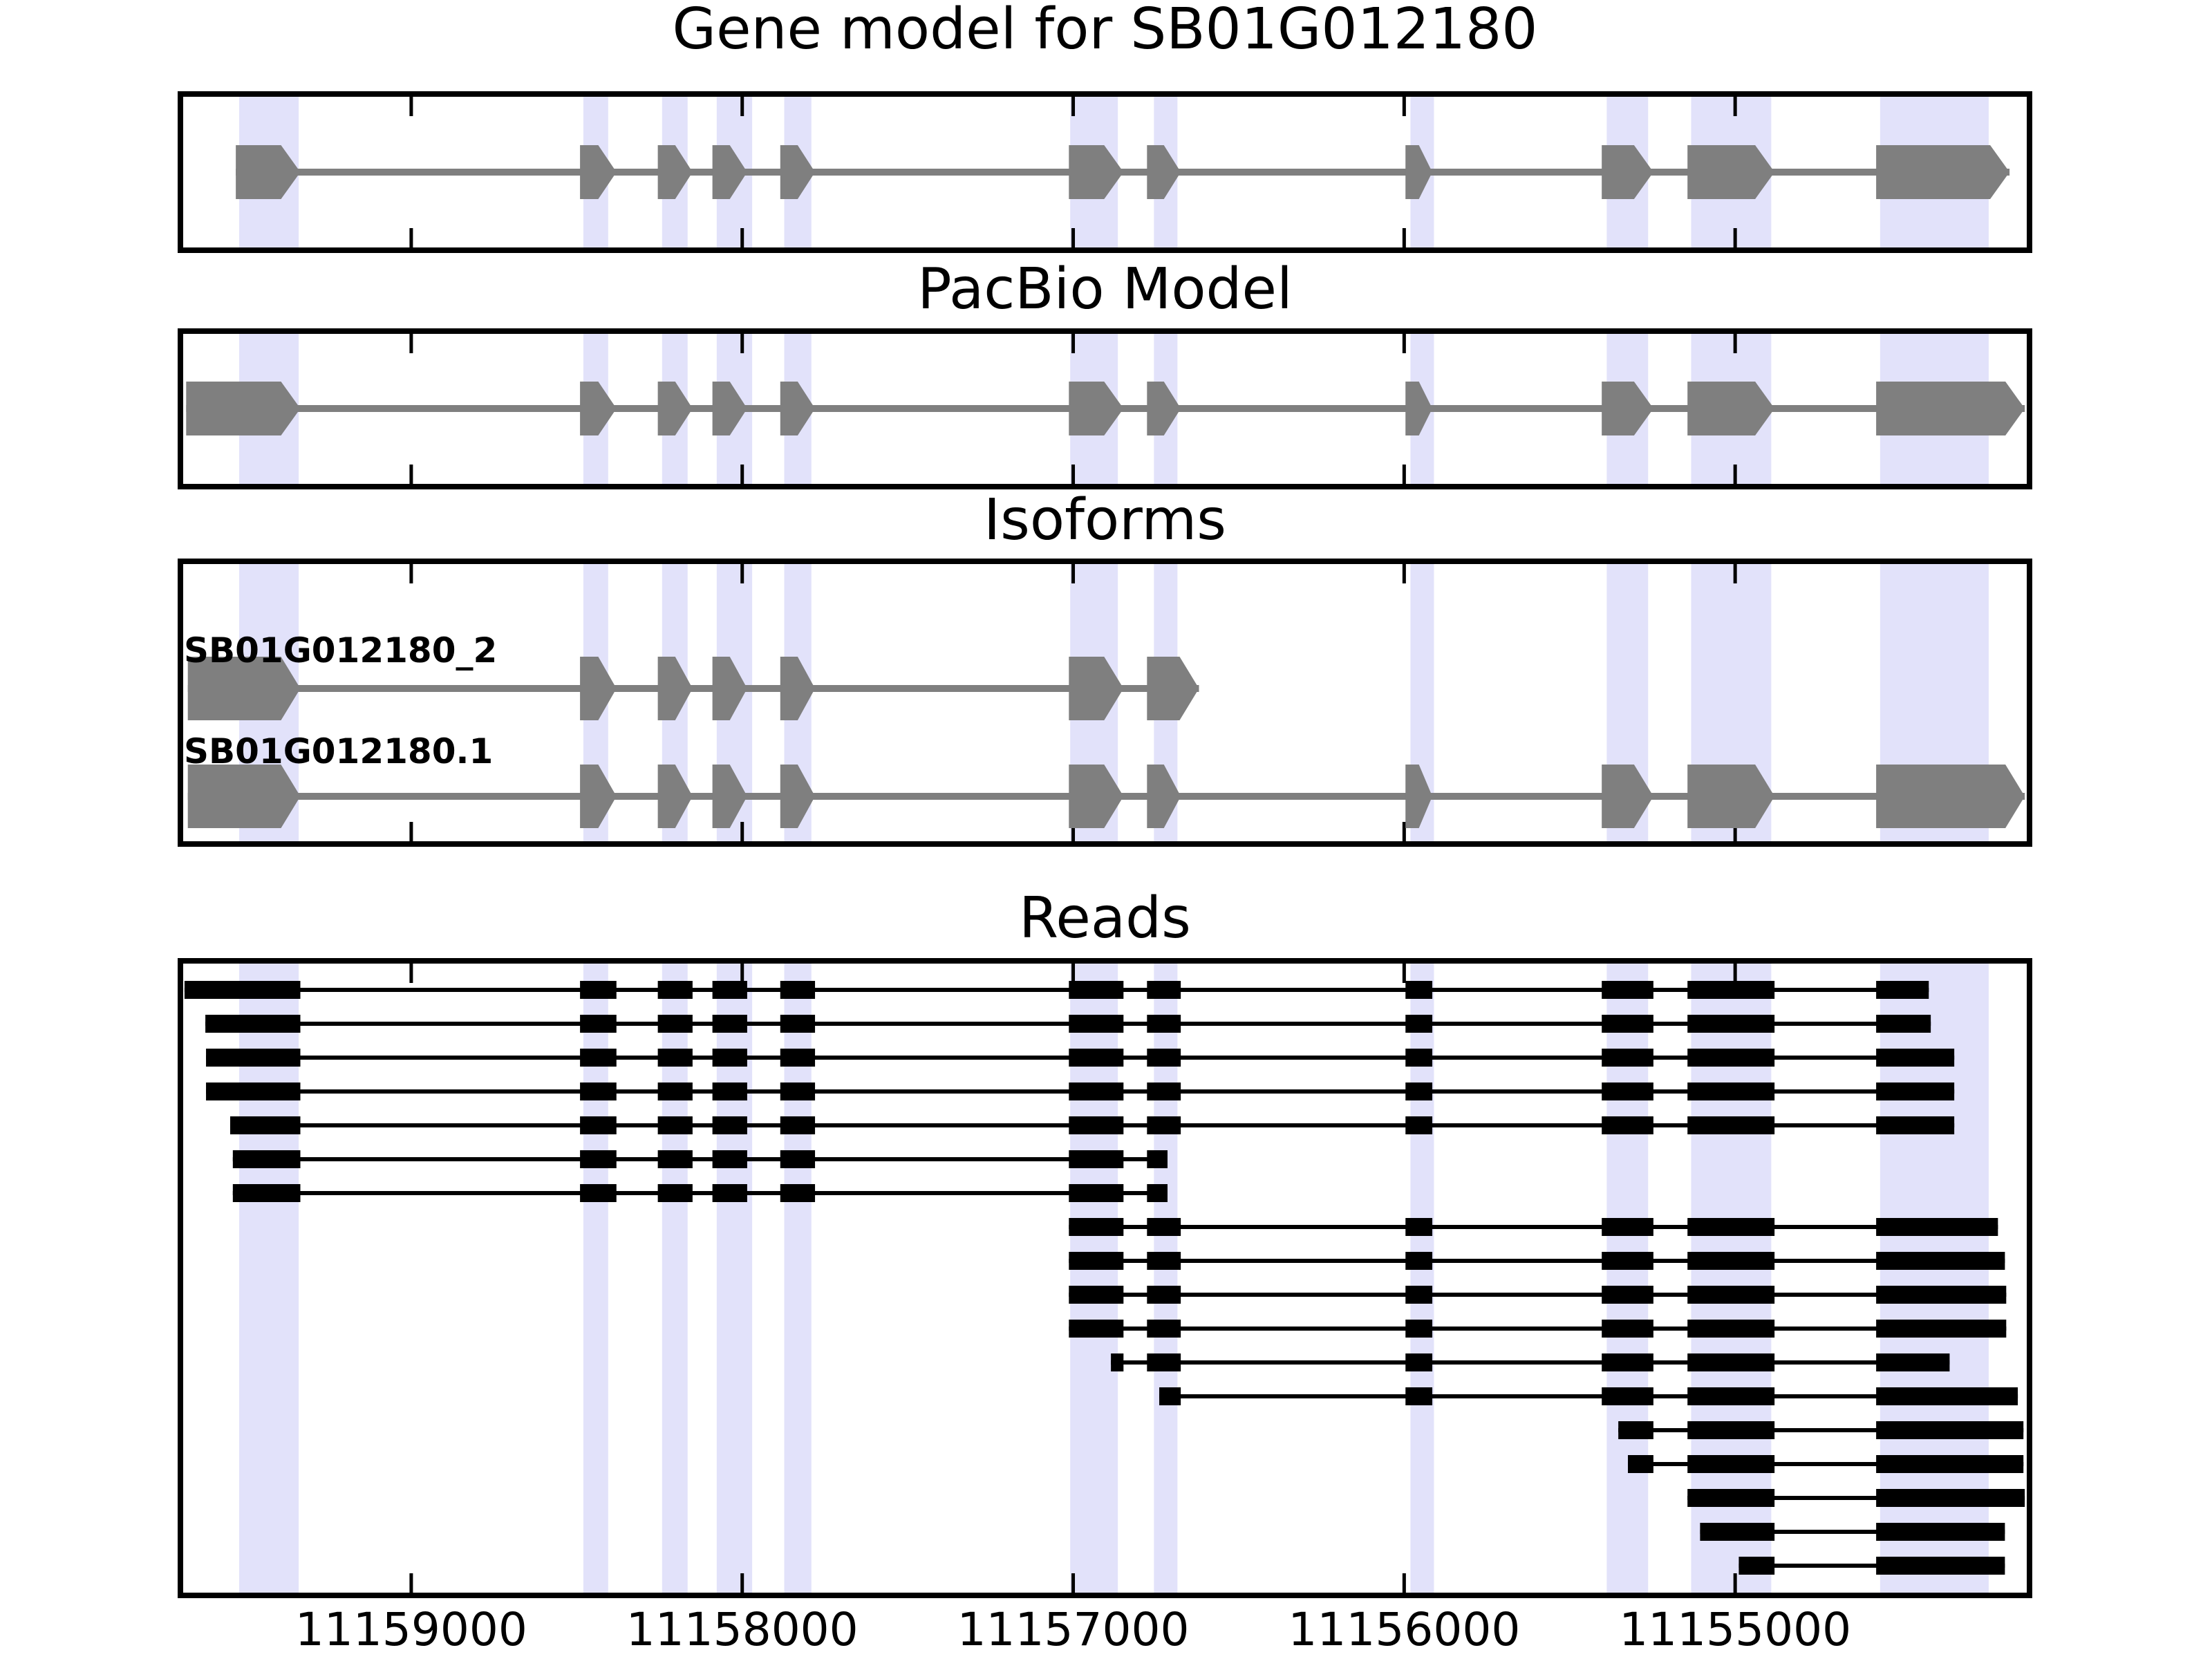 This screenshot has width=2212, height=1659. I want to click on isoforms-title: Isoforms, so click(1105, 520).